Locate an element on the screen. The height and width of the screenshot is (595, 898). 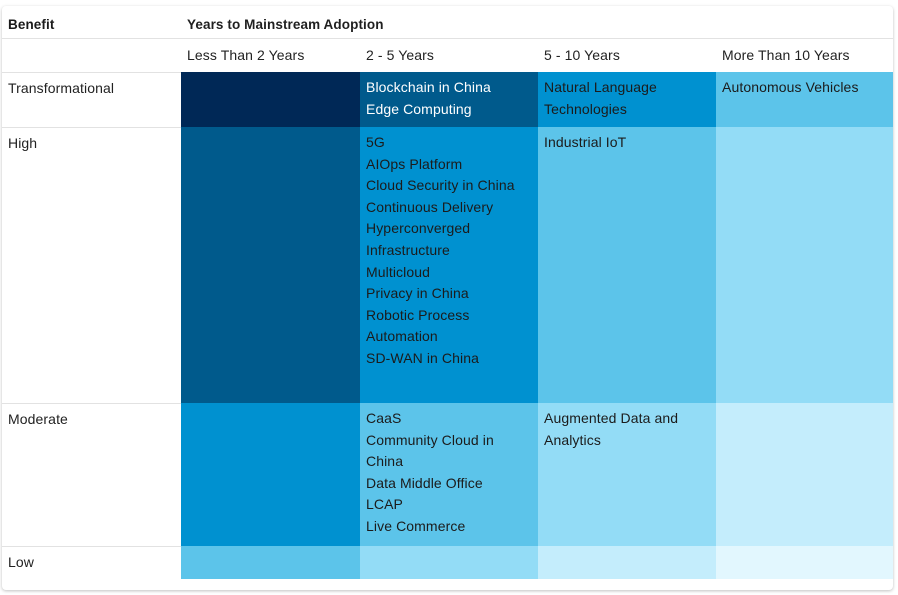
column-header: Less Than 2 Years is located at coordinates (270, 55).